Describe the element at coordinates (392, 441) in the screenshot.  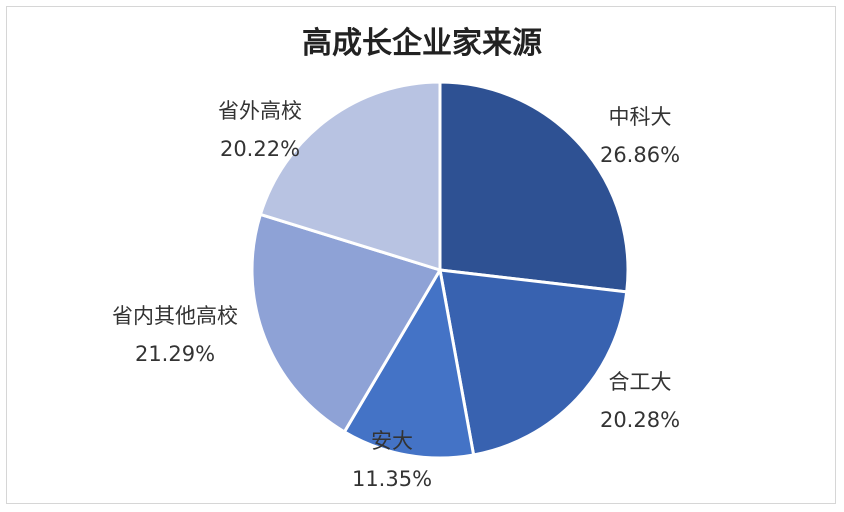
I see `slice-label-3: 安大` at that location.